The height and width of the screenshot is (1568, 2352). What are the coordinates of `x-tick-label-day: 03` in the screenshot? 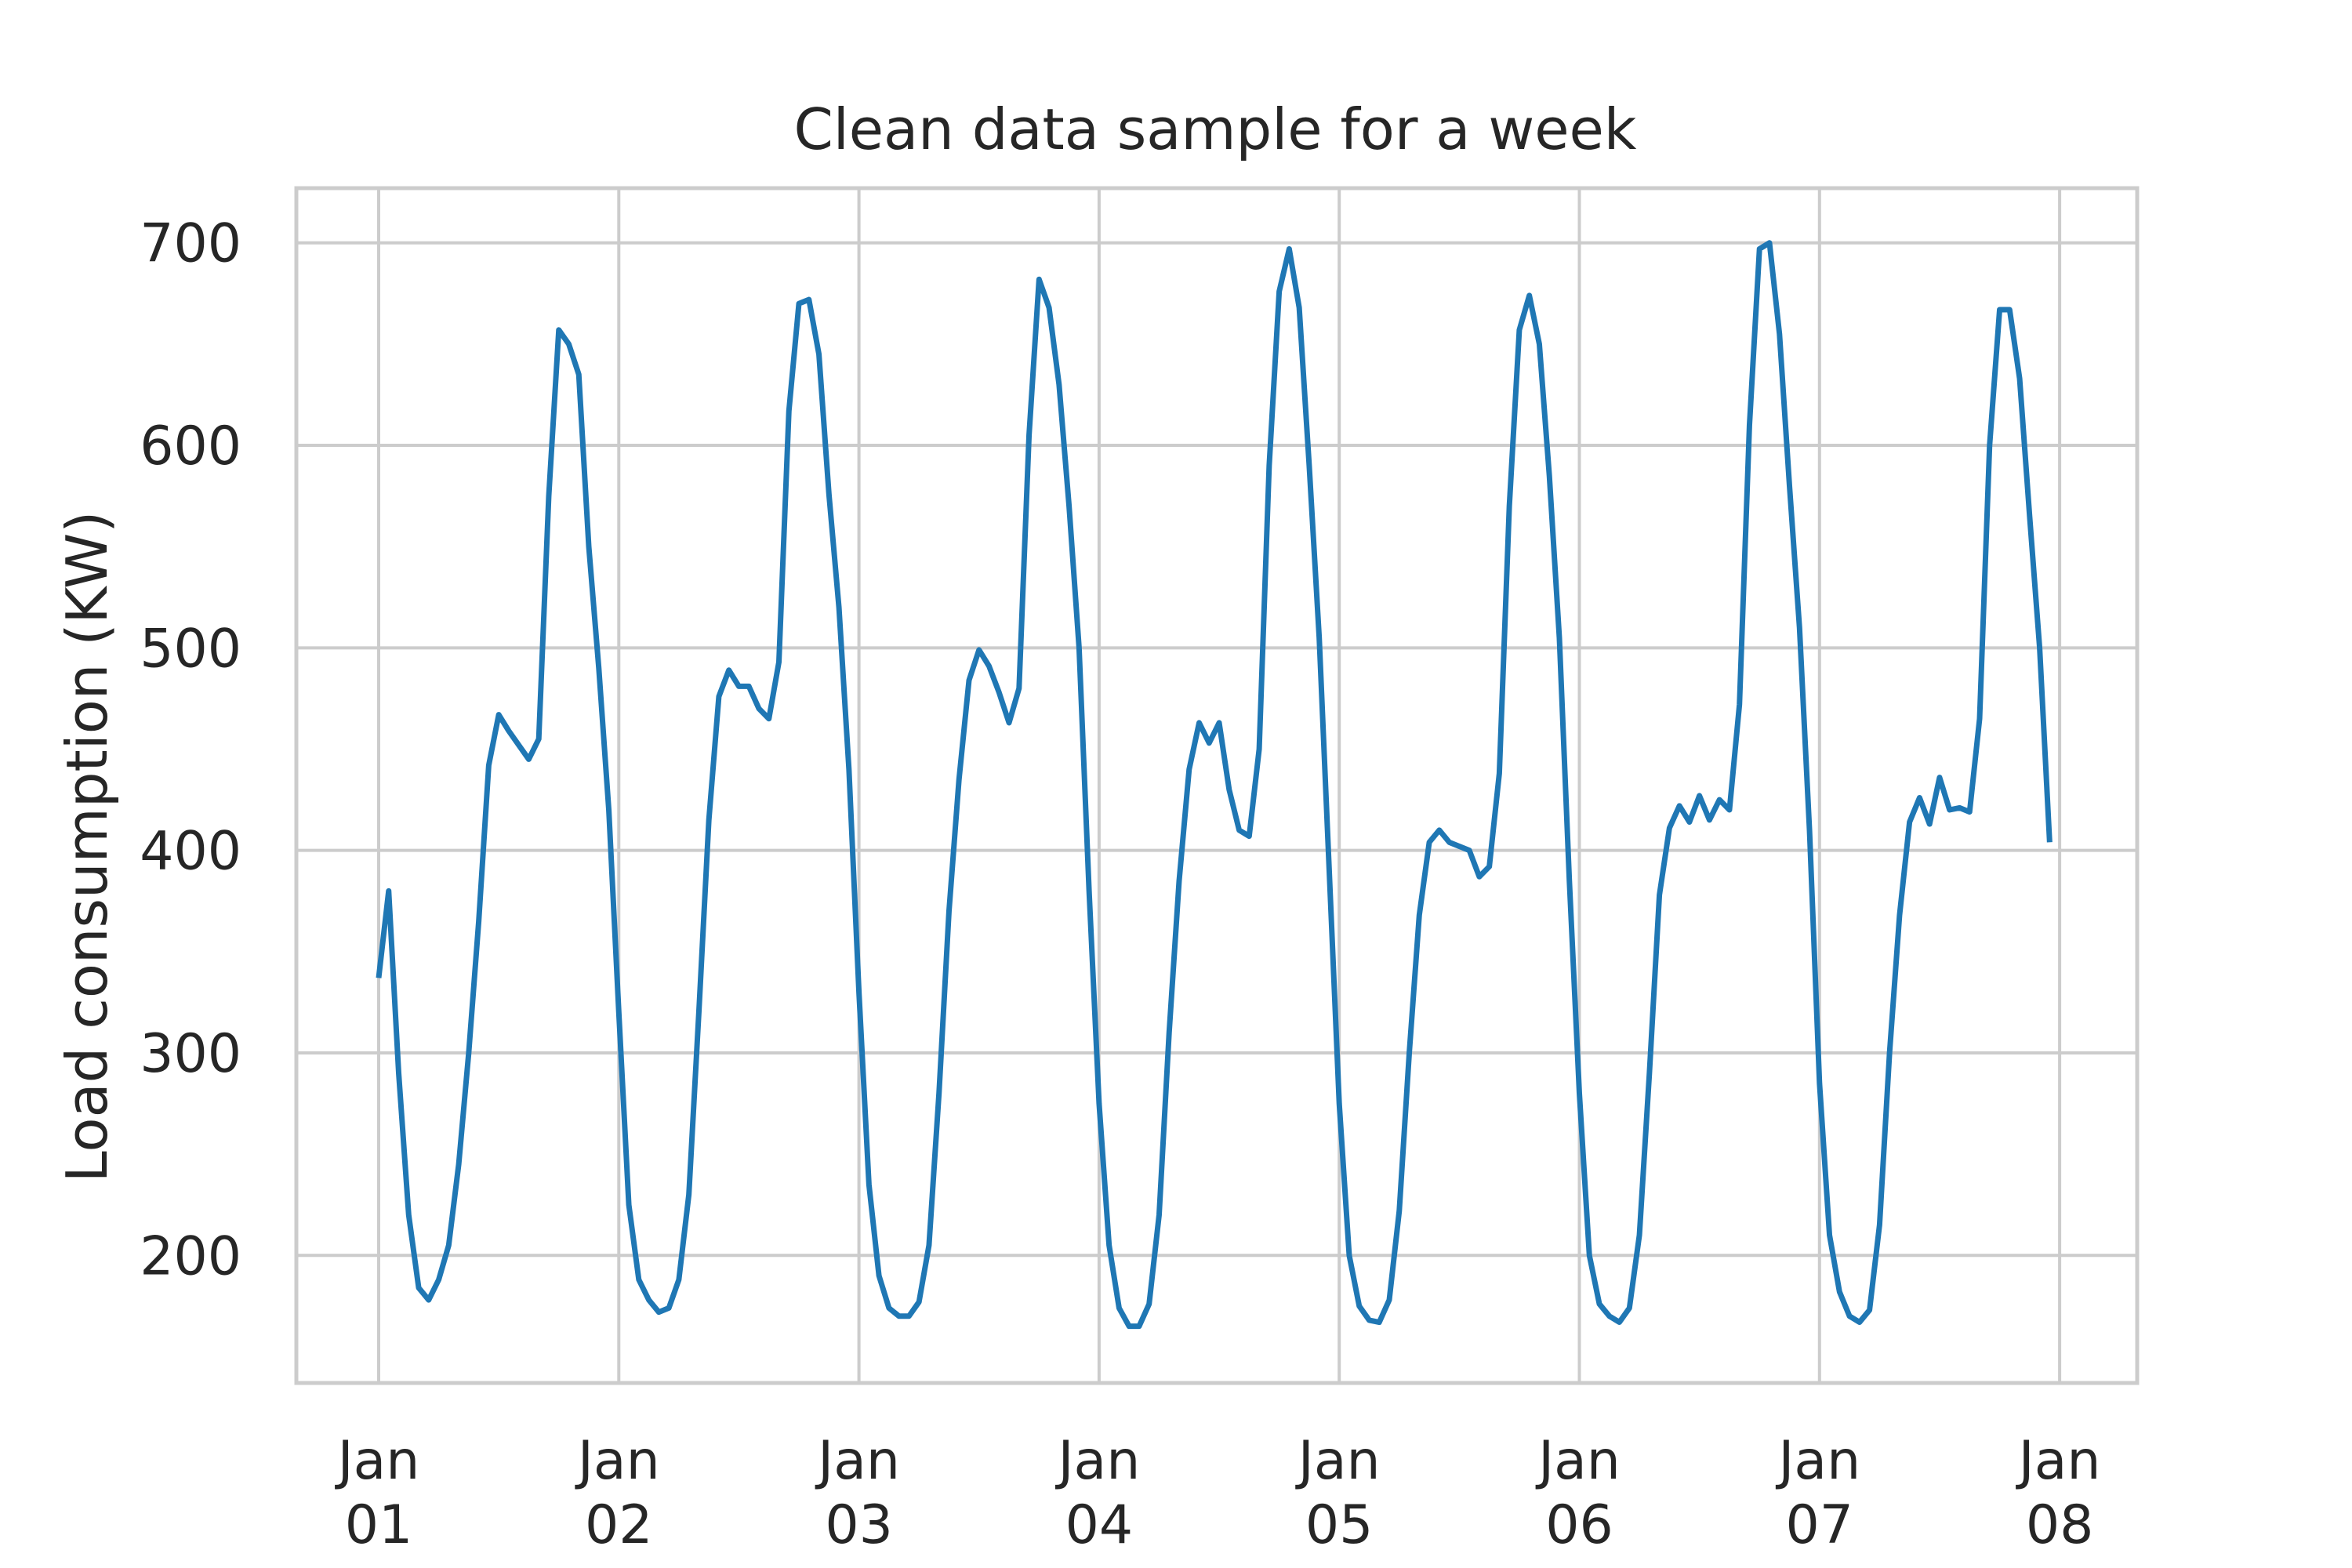 It's located at (859, 1525).